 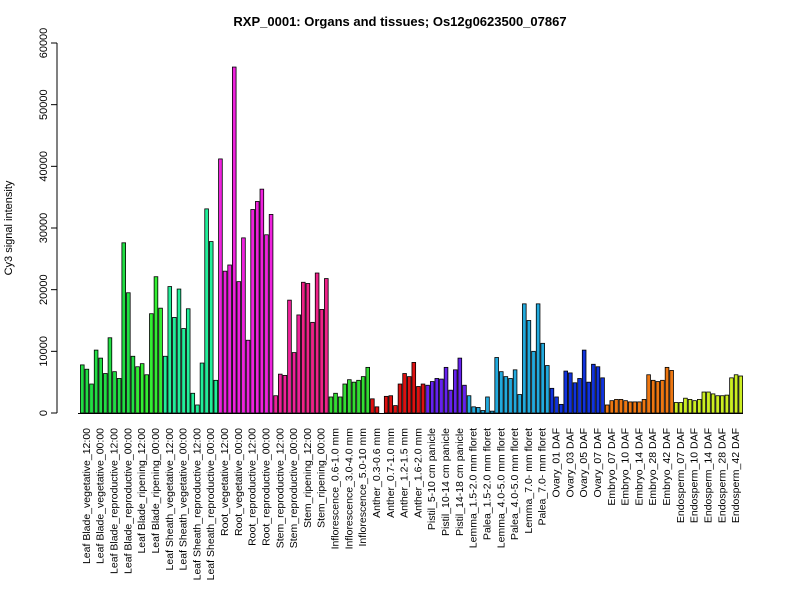 I want to click on x-tick-label: Palea_7.0- mm floret, so click(x=543, y=477).